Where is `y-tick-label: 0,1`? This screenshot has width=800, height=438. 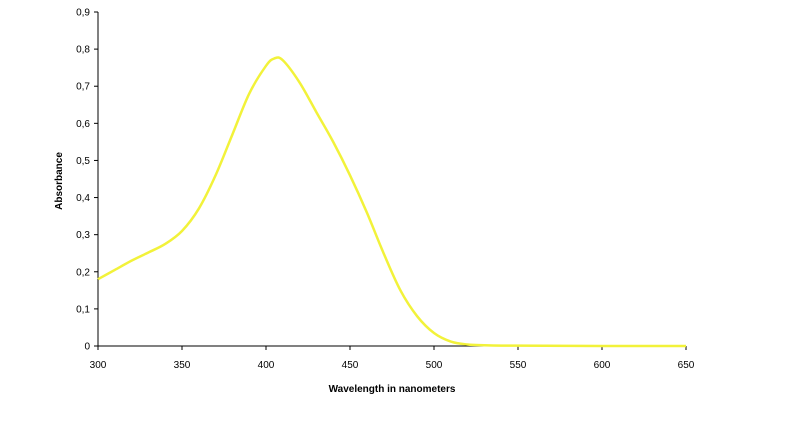 y-tick-label: 0,1 is located at coordinates (83, 309).